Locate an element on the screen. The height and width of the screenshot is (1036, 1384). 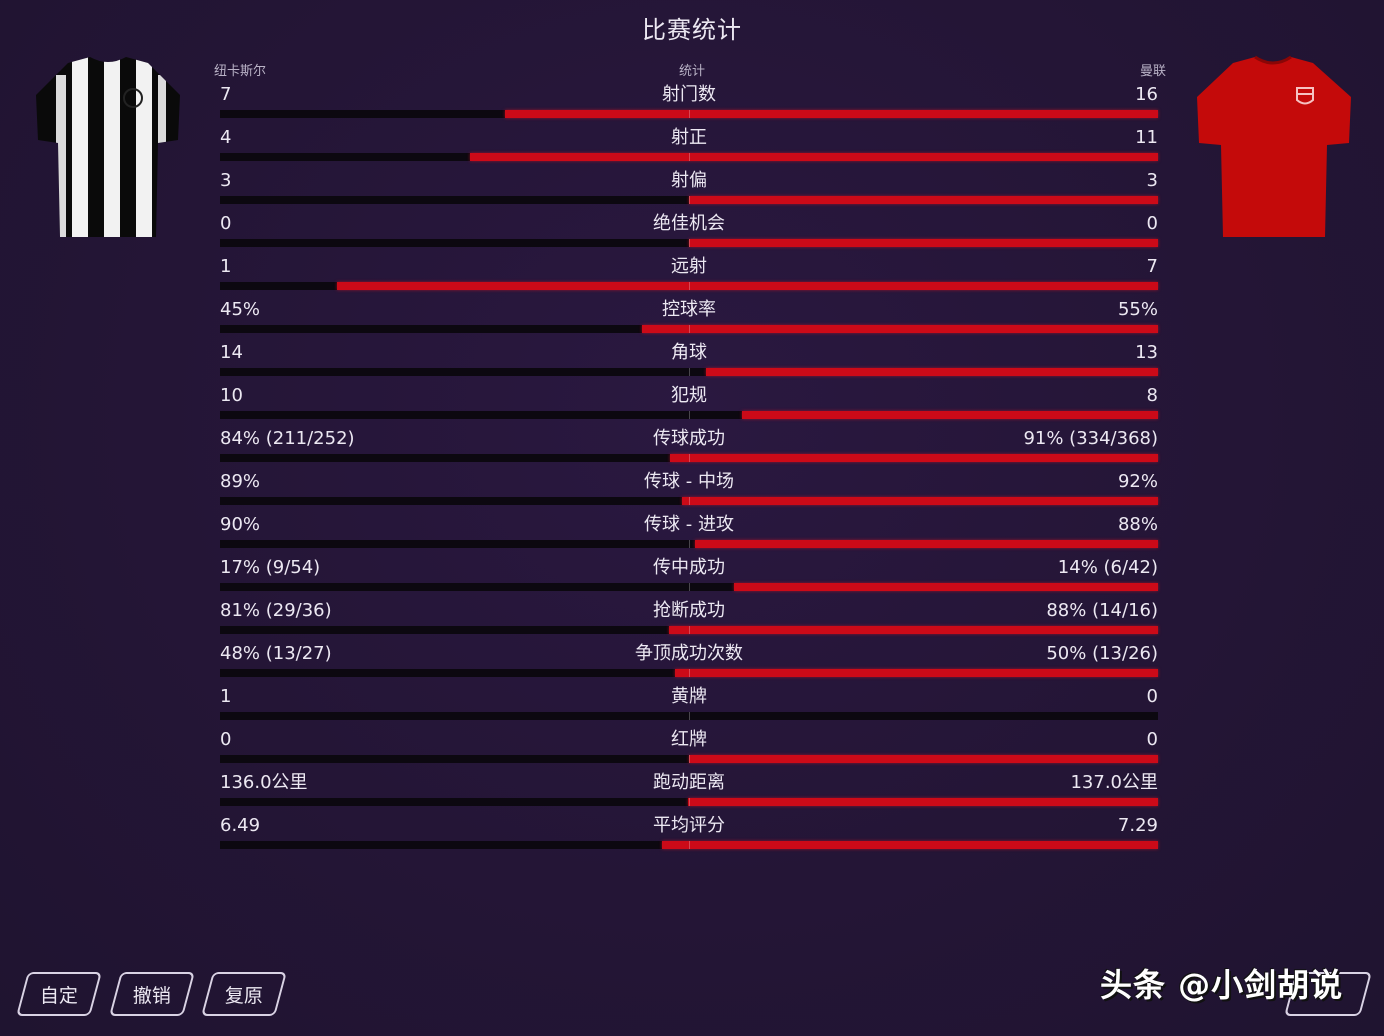
stat-row: 0 绝佳机会 0 is located at coordinates (689, 230).